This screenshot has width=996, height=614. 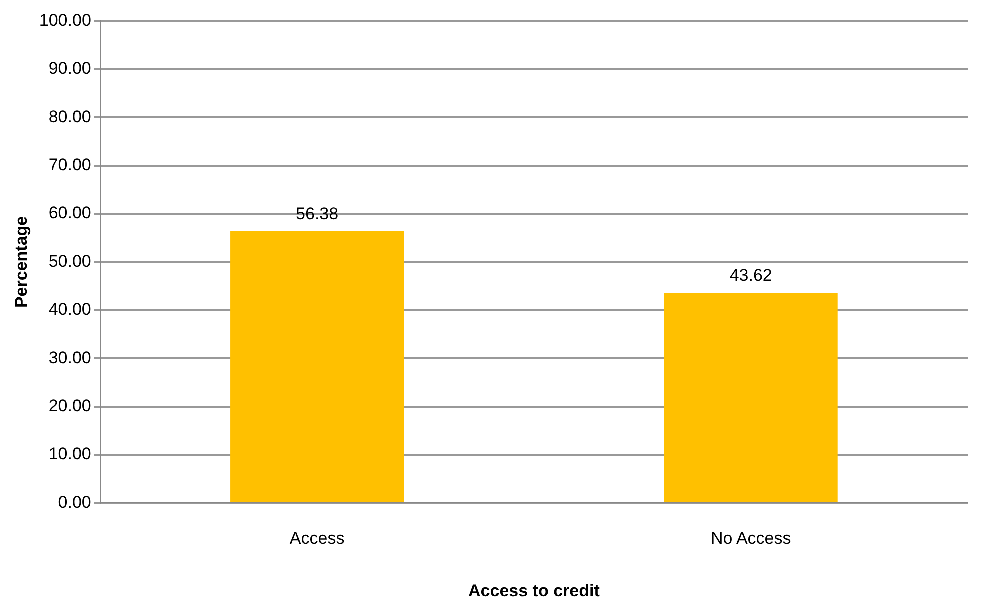 I want to click on data-label: 43.62, so click(x=751, y=276).